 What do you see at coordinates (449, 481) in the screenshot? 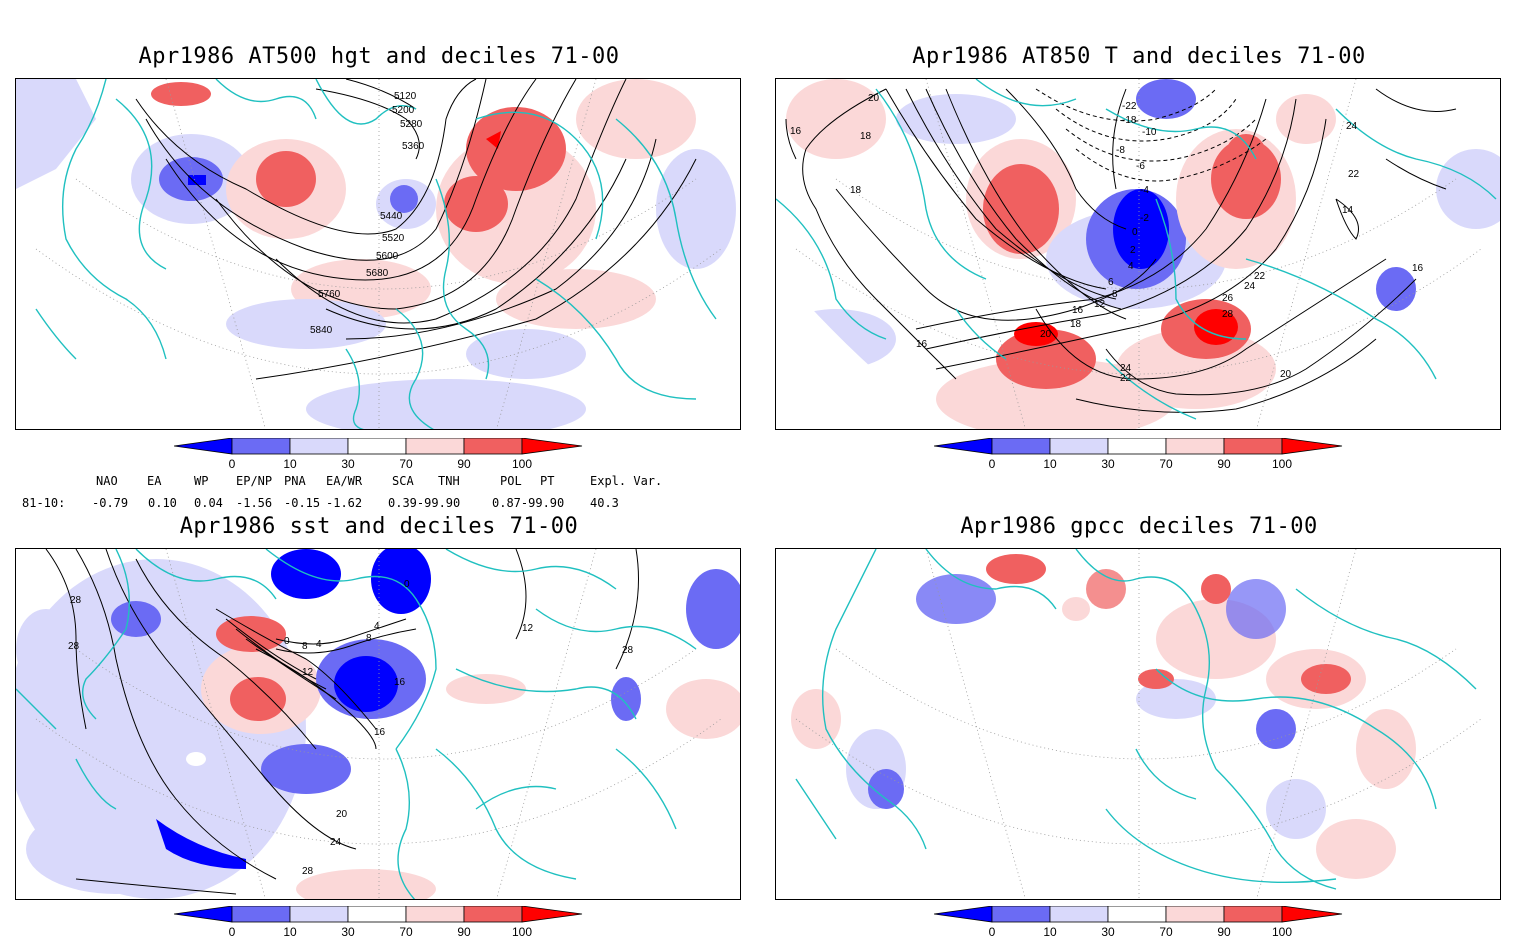
I see `index-header: TNH` at bounding box center [449, 481].